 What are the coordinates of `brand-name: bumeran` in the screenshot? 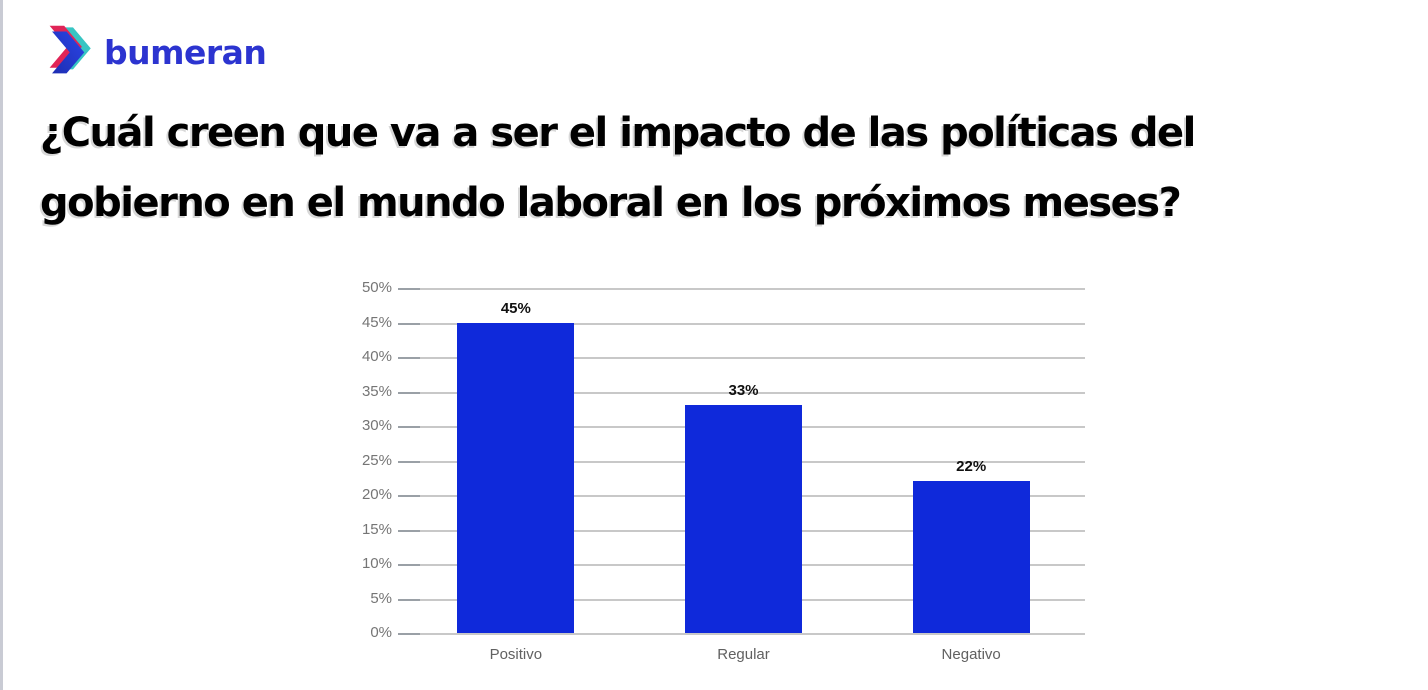 It's located at (185, 52).